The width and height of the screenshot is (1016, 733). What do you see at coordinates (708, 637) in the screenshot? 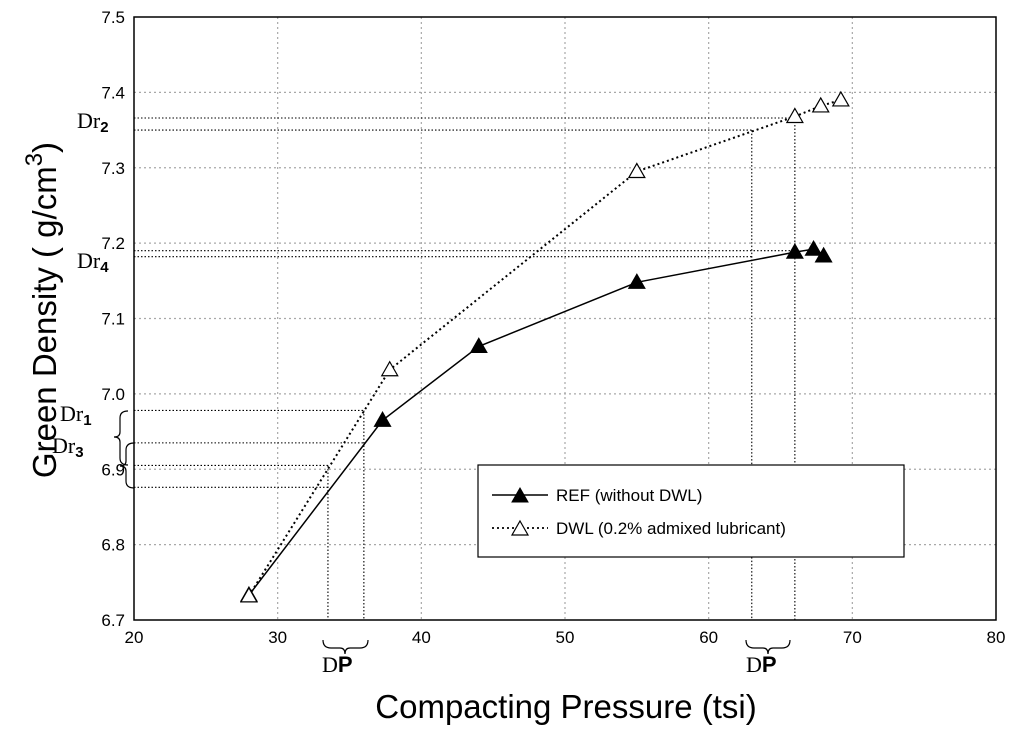
I see `x-tick-label: 60` at bounding box center [708, 637].